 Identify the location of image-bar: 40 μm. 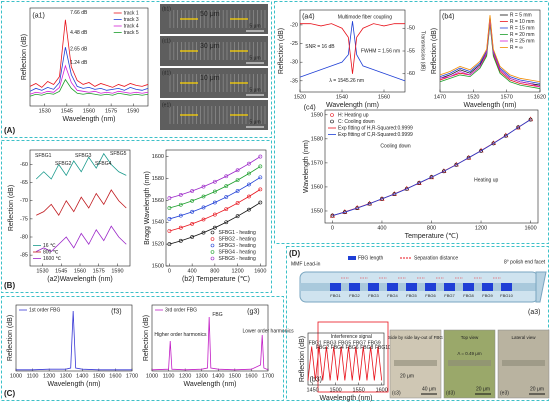
(429, 389).